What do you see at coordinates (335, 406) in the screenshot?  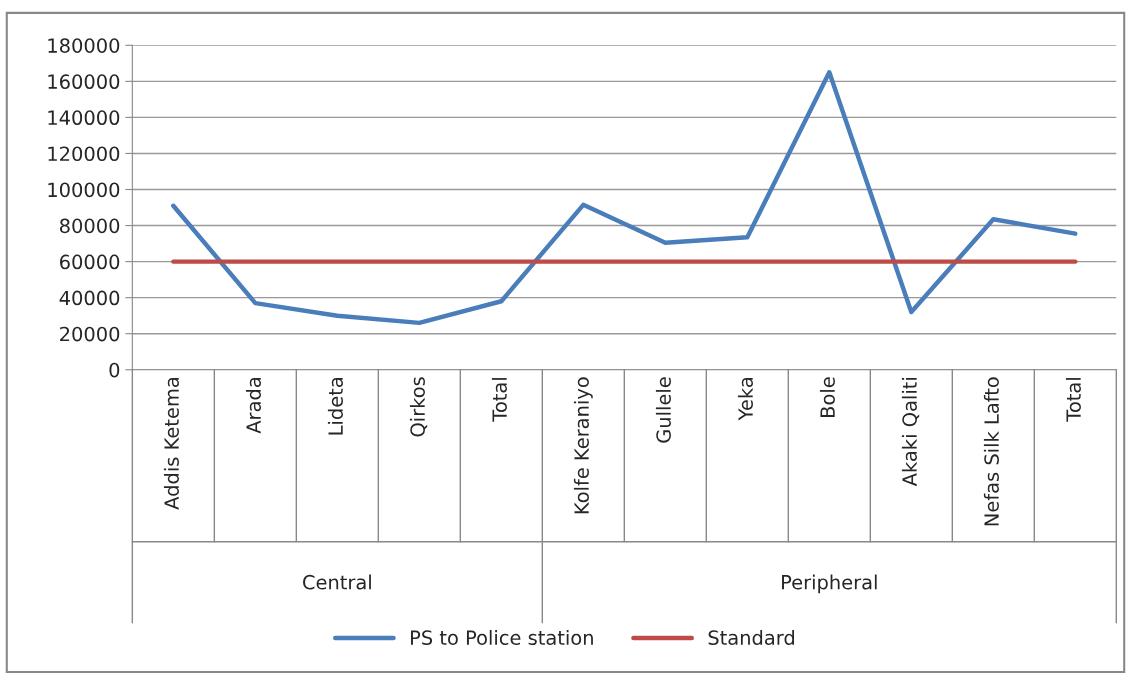 I see `x-tick-label: Lideta` at bounding box center [335, 406].